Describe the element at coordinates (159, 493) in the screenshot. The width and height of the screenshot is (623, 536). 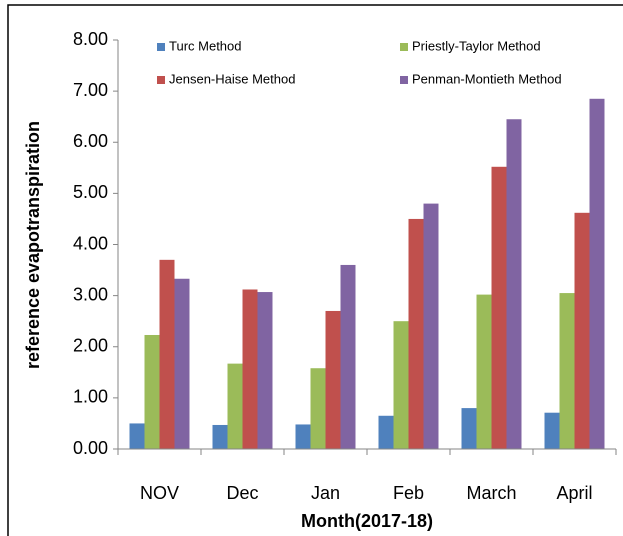
I see `x-tick-label: NOV` at that location.